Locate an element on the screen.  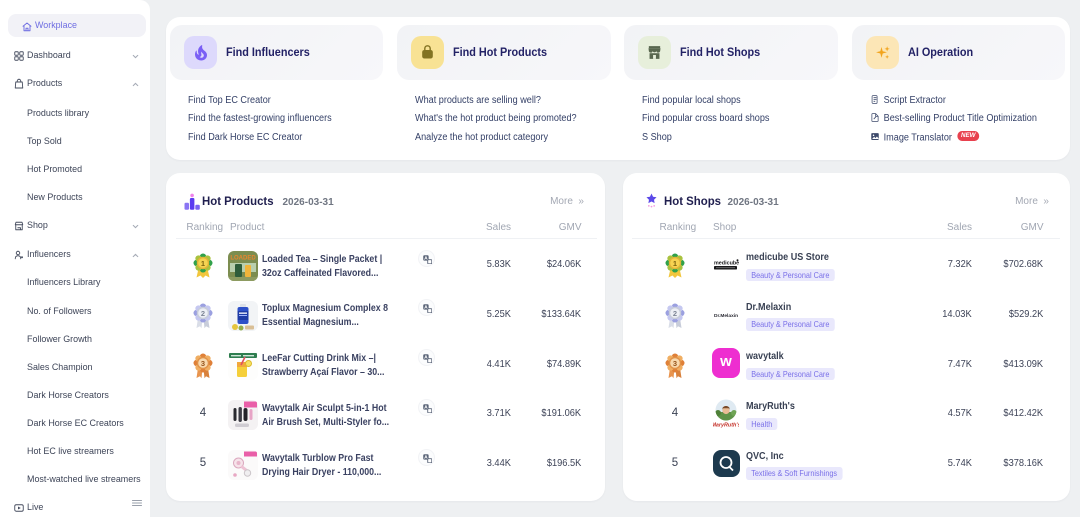
svg-text: medicube is located at coordinates (726, 264).